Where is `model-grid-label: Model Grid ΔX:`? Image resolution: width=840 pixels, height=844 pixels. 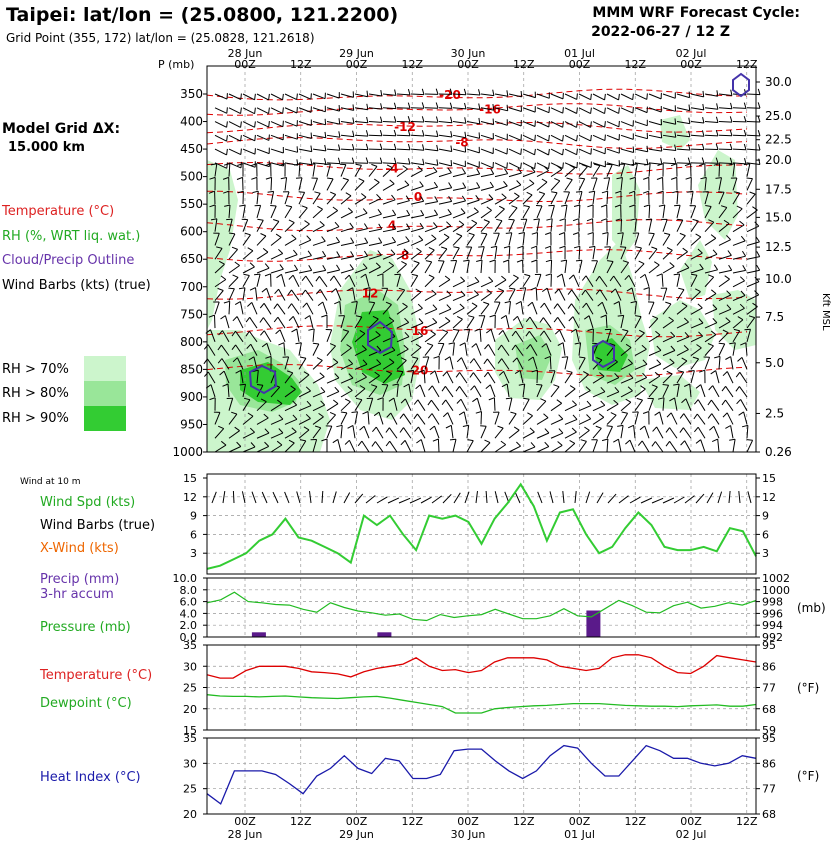
model-grid-label: Model Grid ΔX: is located at coordinates (61, 129).